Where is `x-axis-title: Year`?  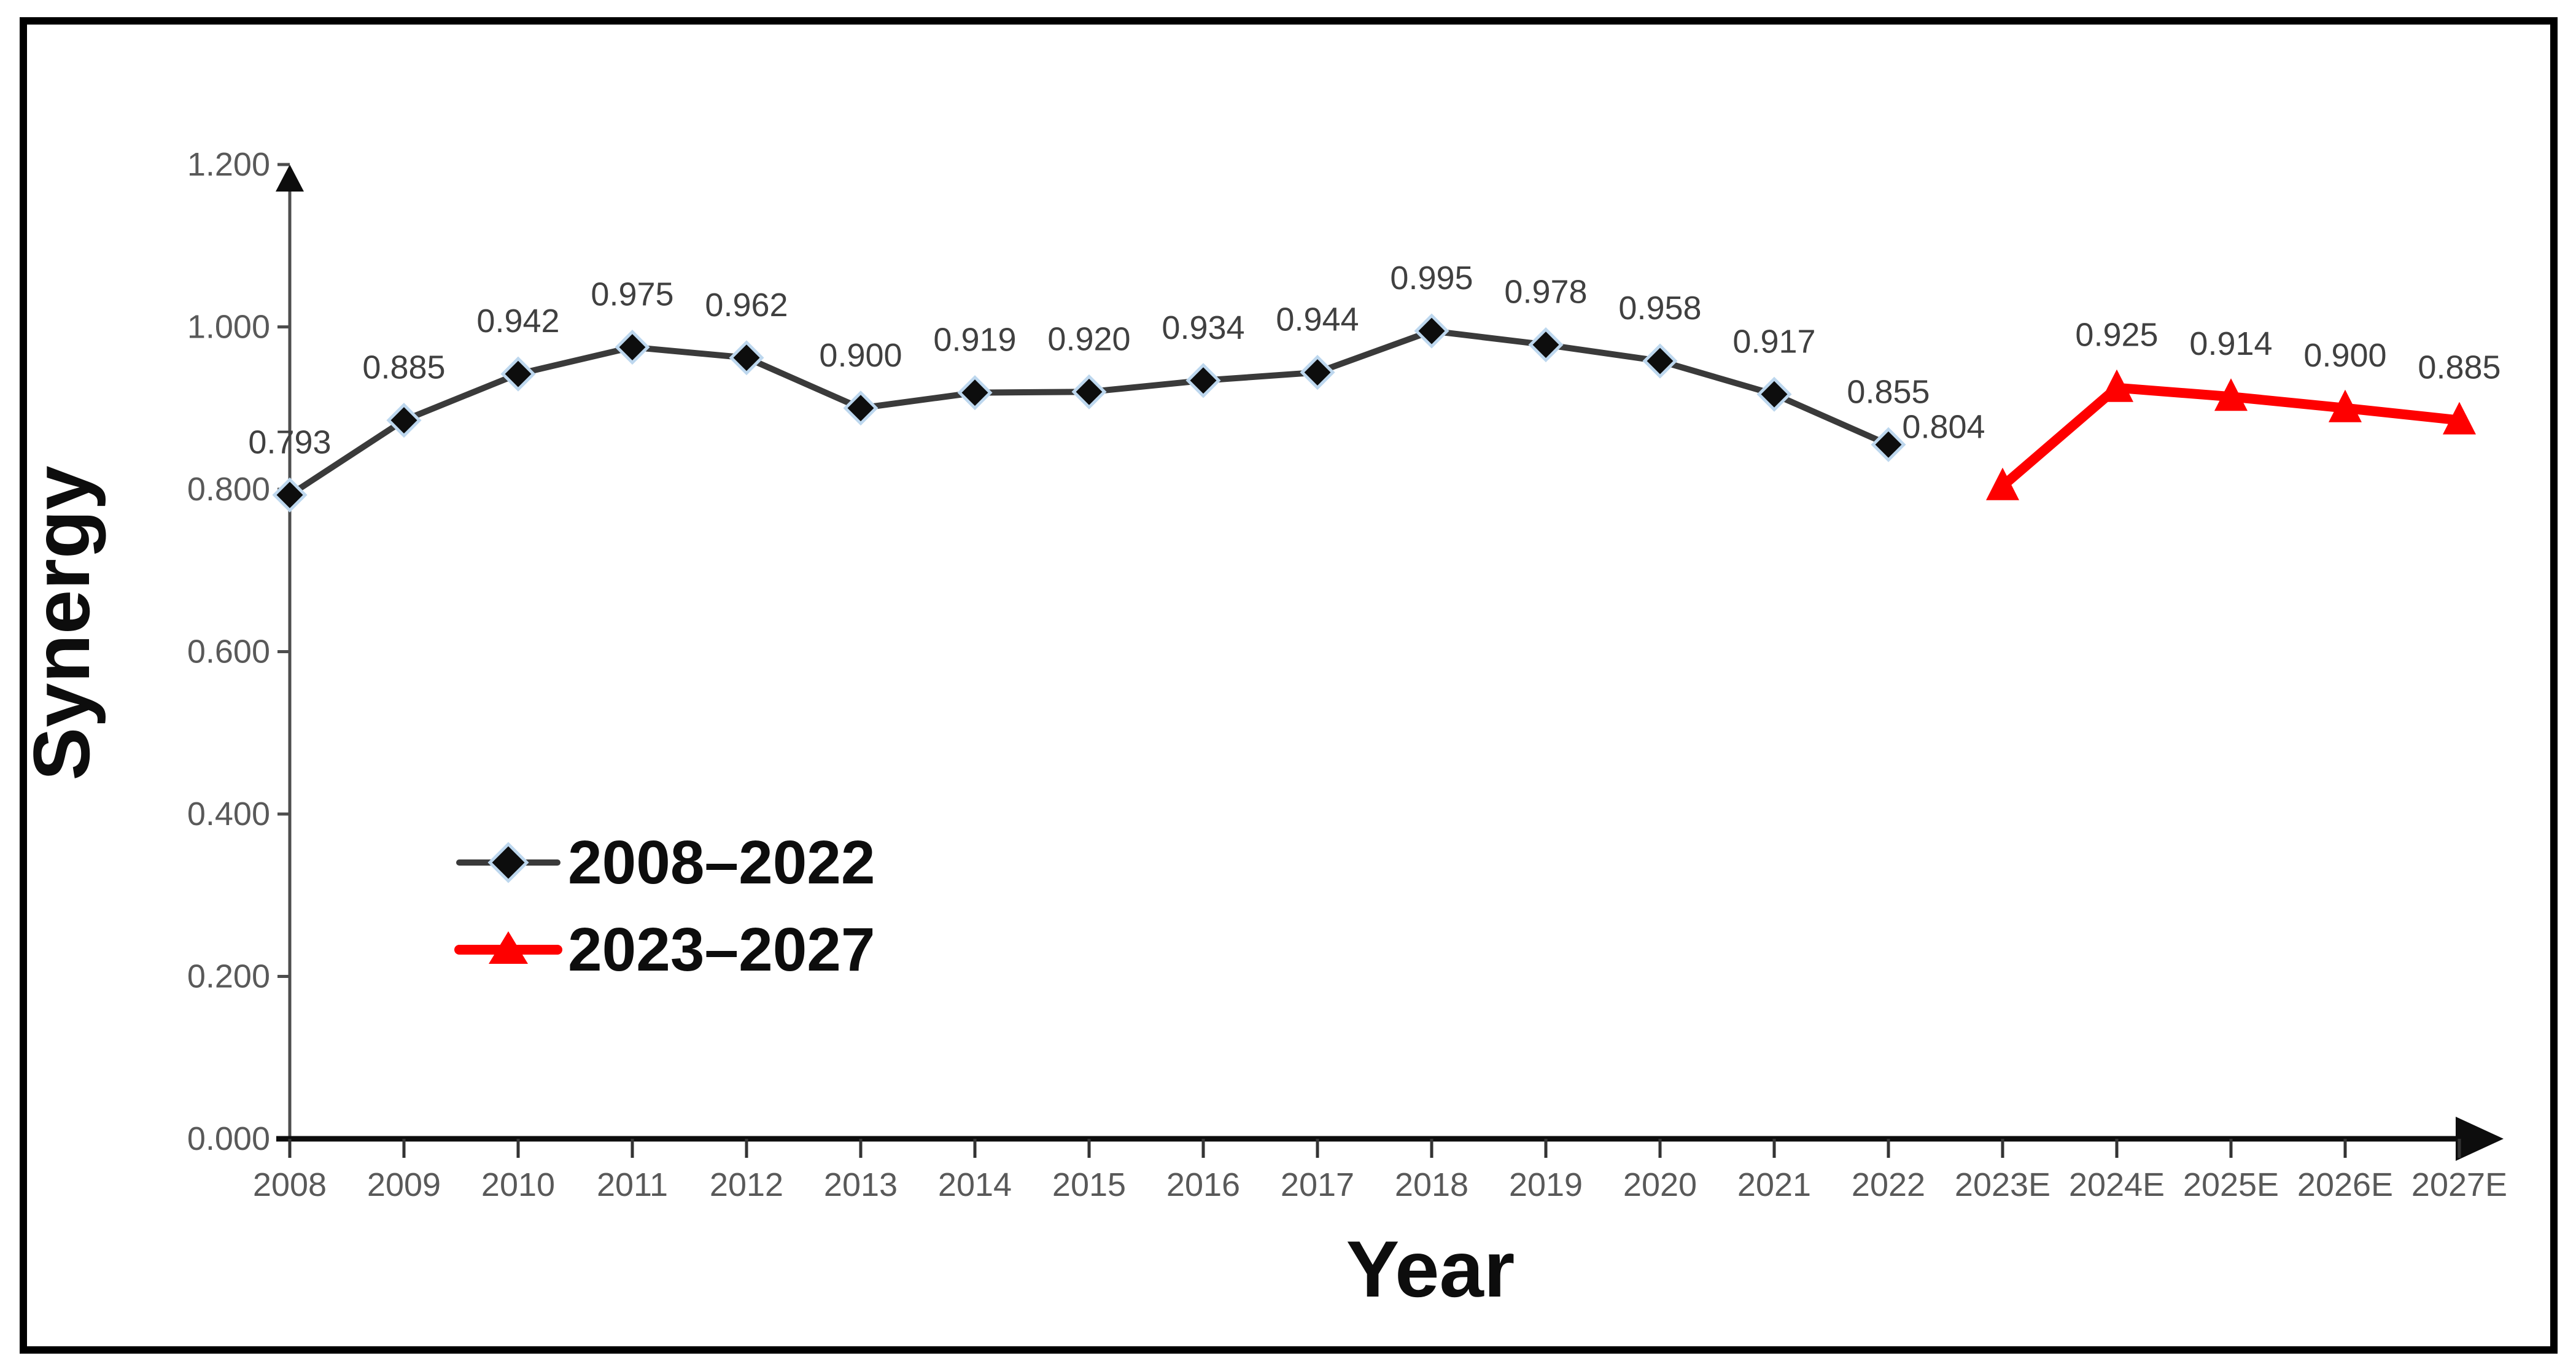 x-axis-title: Year is located at coordinates (1430, 1269).